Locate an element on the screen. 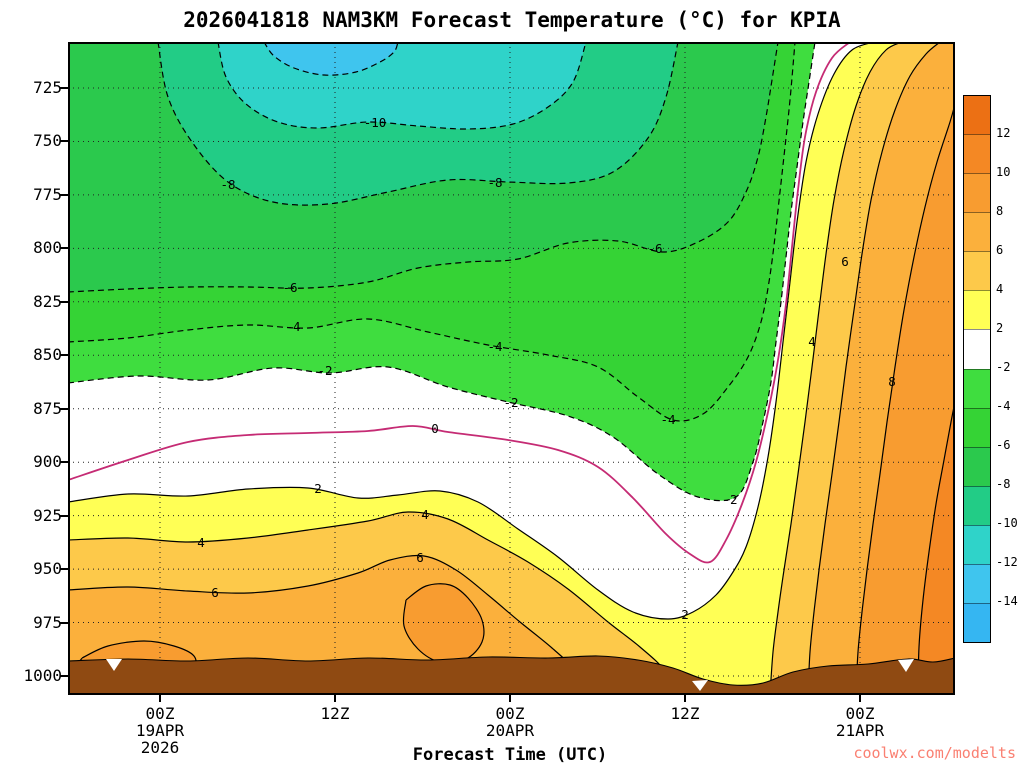  y-tick-label: 725 is located at coordinates (47, 87).